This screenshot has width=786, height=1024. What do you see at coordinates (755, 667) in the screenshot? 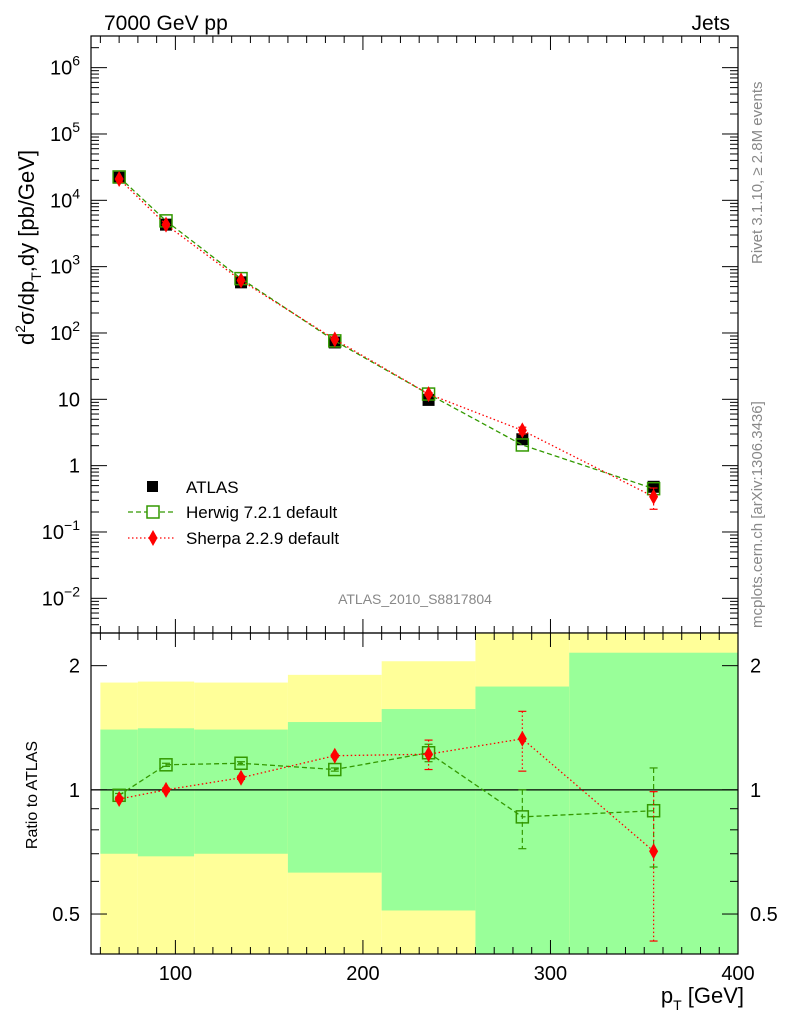
I see `ratio-y-tick-label-right: 2` at bounding box center [755, 667].